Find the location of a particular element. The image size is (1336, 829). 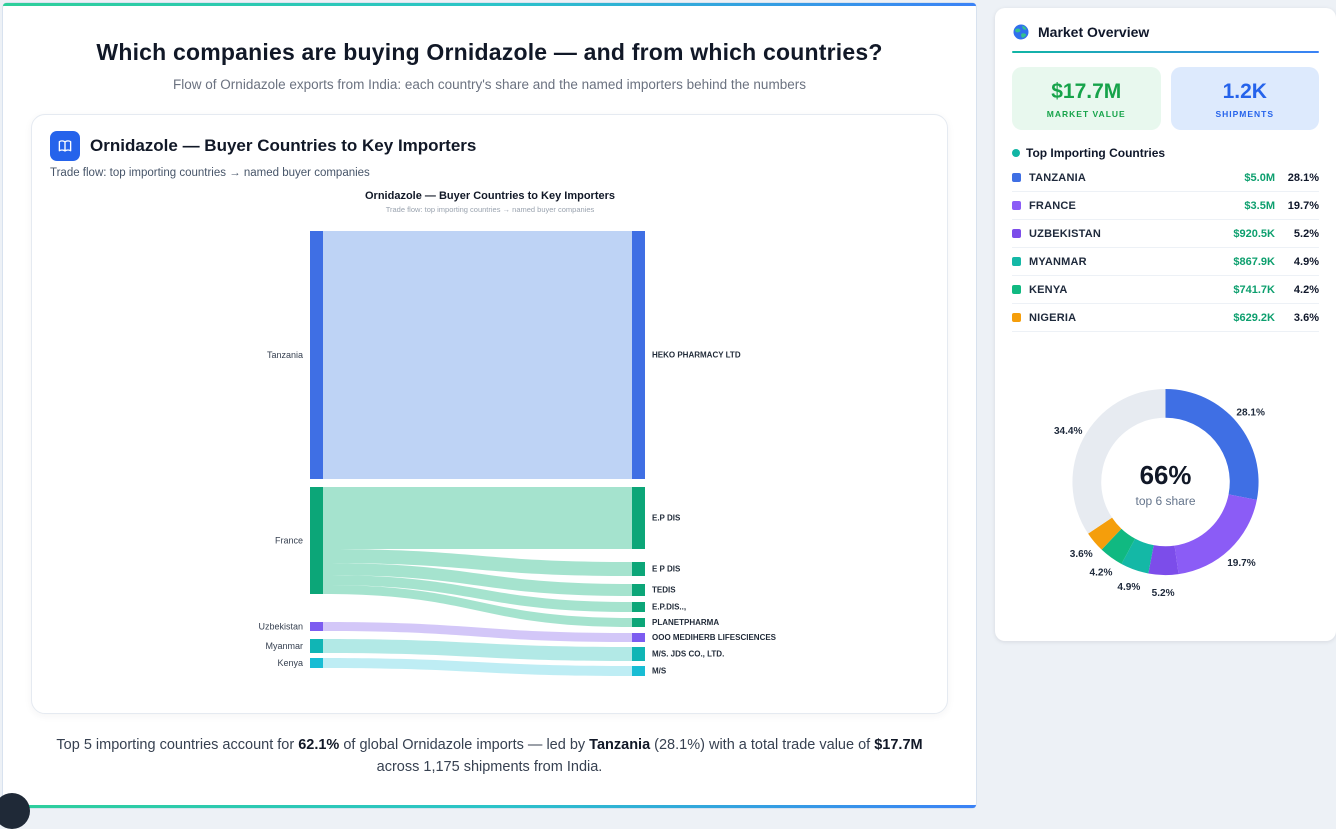

summary-note-segment: across 1,175 shipments from India. is located at coordinates (489, 767).